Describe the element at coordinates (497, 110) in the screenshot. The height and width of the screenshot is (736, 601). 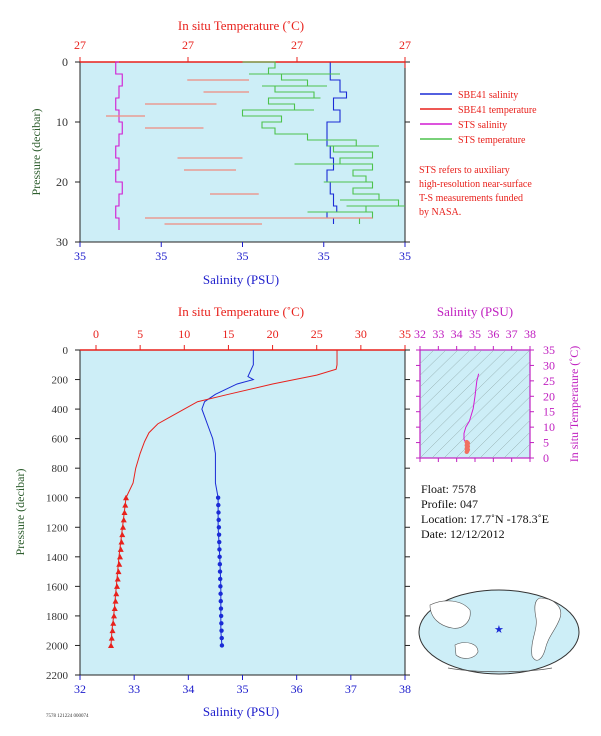
I see `legend-label: SBE41 temperature` at that location.